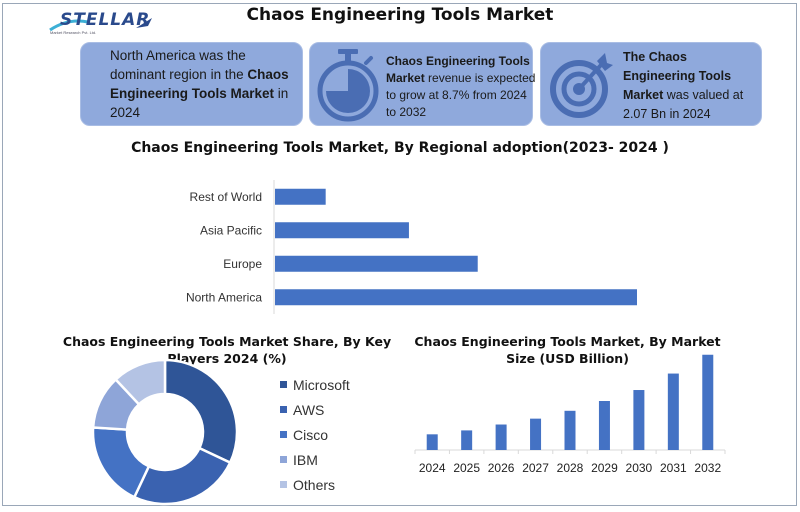 Image resolution: width=800 pixels, height=512 pixels. Describe the element at coordinates (201, 411) in the screenshot. I see `donut-slice-microsoft` at that location.